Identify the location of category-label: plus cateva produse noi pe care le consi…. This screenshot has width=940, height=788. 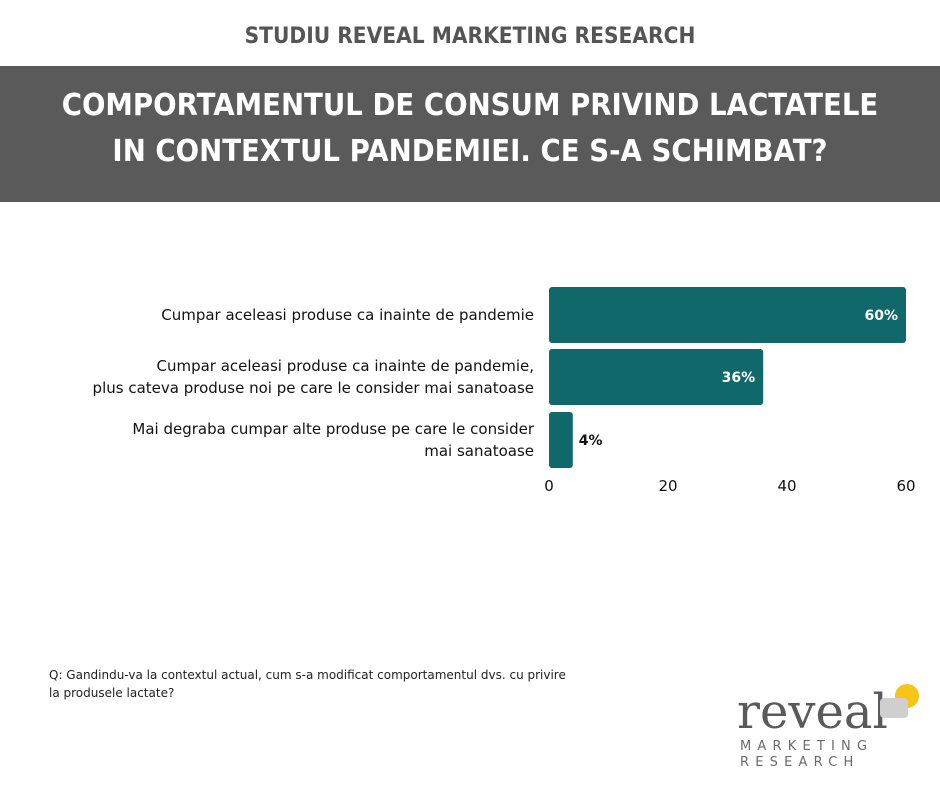
(313, 388).